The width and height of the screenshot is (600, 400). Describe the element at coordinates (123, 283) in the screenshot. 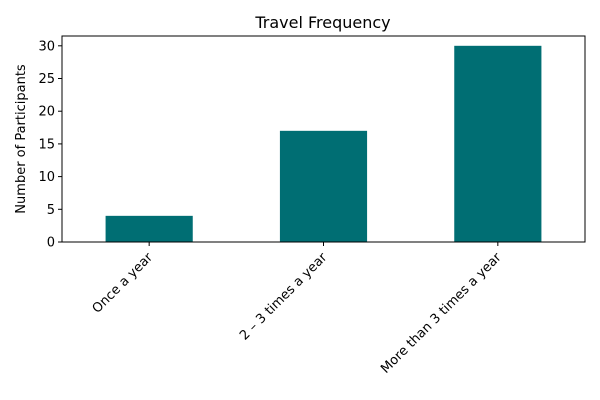

I see `x-tick-label: Once a year` at that location.